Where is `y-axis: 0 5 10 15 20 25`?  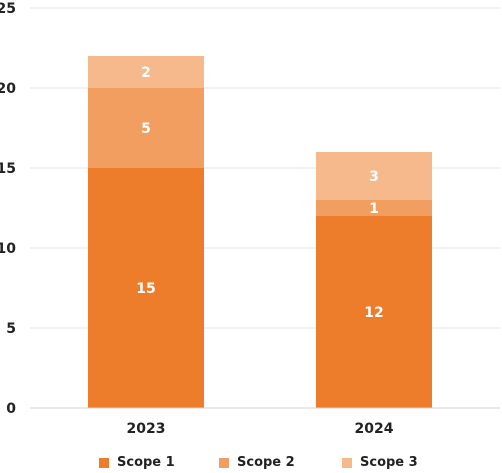 y-axis: 0 5 10 15 20 25 is located at coordinates (8, 209).